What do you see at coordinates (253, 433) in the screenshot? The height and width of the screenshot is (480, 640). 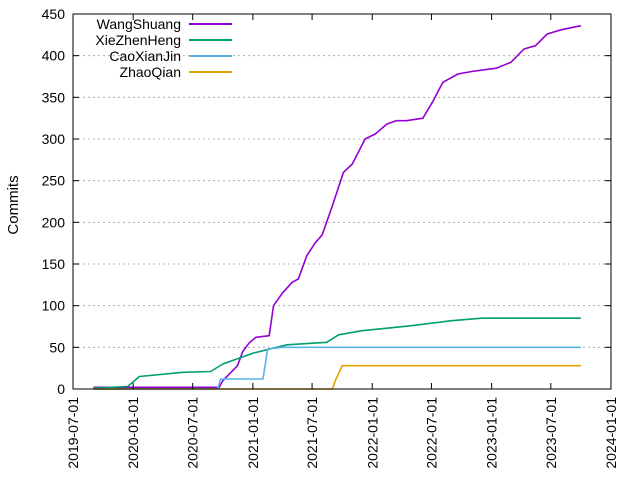 I see `x-tick-label: 2021-01-01` at bounding box center [253, 433].